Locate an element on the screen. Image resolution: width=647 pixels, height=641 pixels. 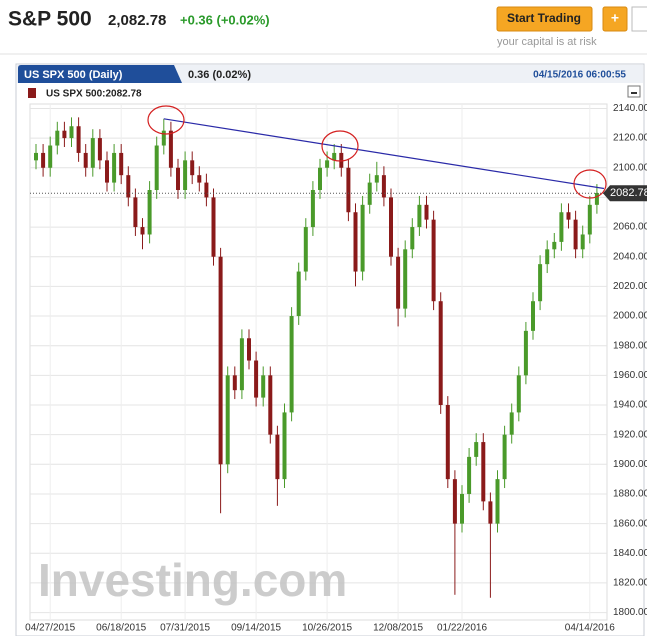
y-tick-label: 2060.00 is located at coordinates (630, 227).